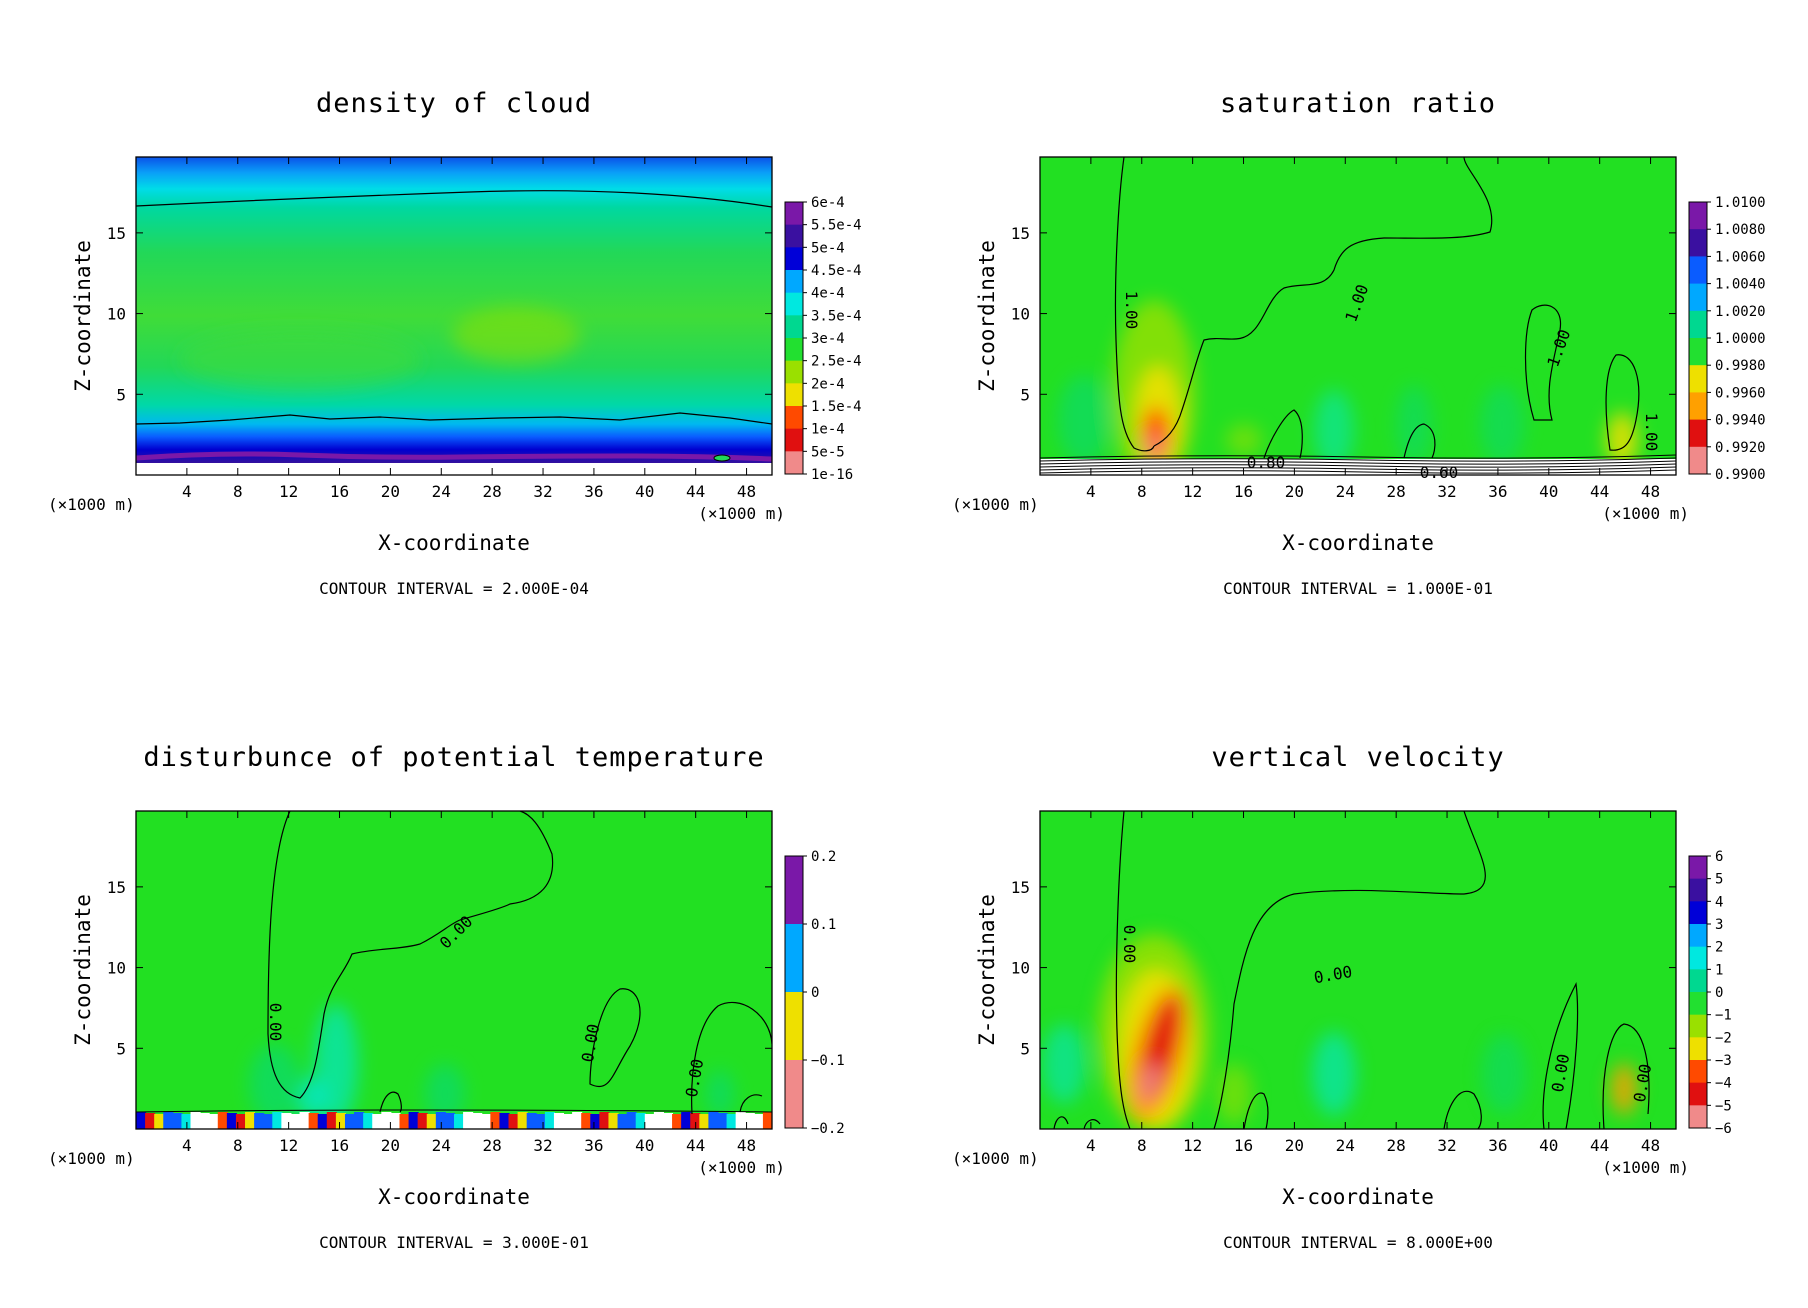 The image size is (1808, 1308). What do you see at coordinates (995, 504) in the screenshot?
I see `y-unit-label: (×1000 m)` at bounding box center [995, 504].